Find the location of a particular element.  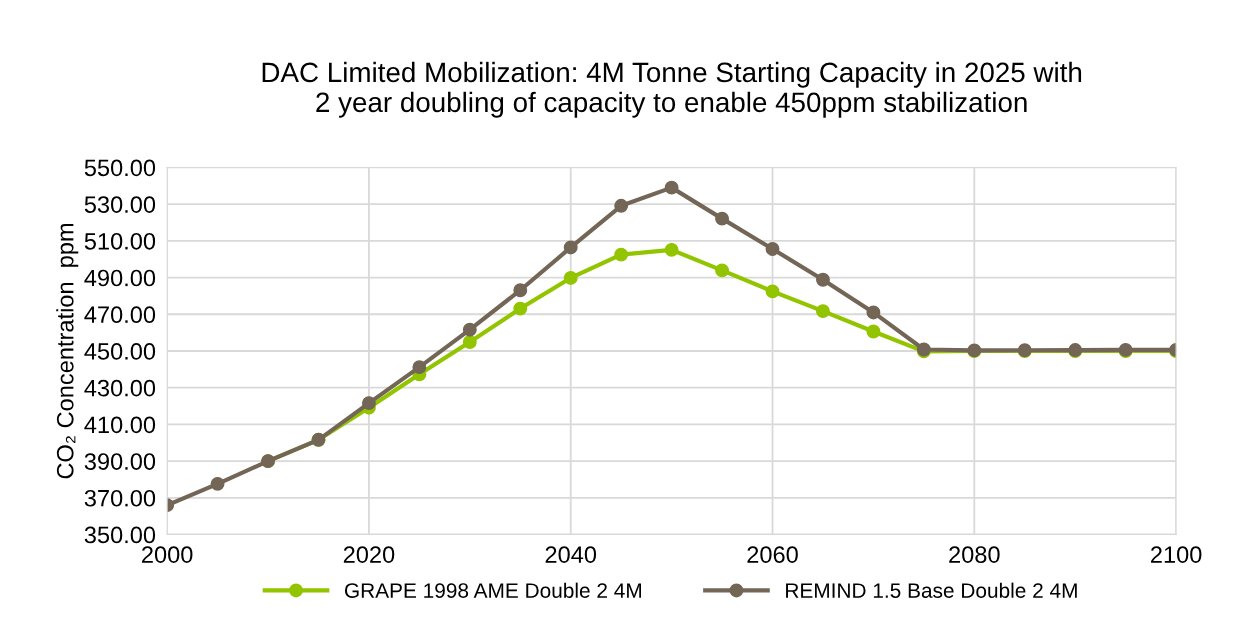

y-tick-label: 370.00 is located at coordinates (120, 498).